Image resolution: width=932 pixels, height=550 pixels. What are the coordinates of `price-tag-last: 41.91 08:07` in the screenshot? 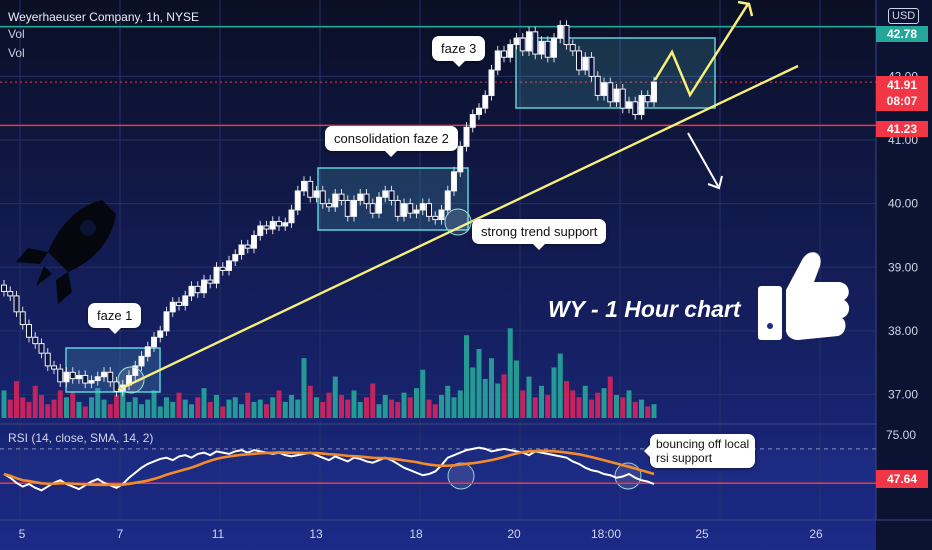 It's located at (902, 93).